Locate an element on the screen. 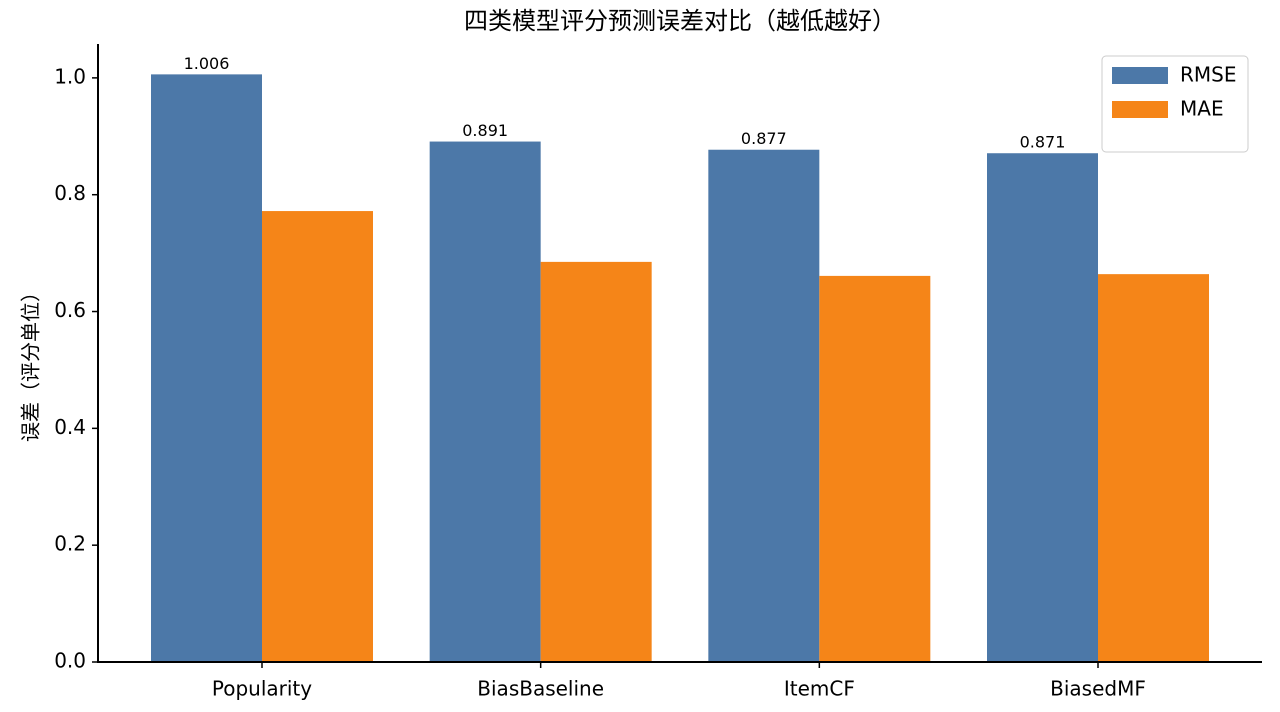 Image resolution: width=1280 pixels, height=712 pixels. y-tick-label: 0.0 is located at coordinates (70, 661).